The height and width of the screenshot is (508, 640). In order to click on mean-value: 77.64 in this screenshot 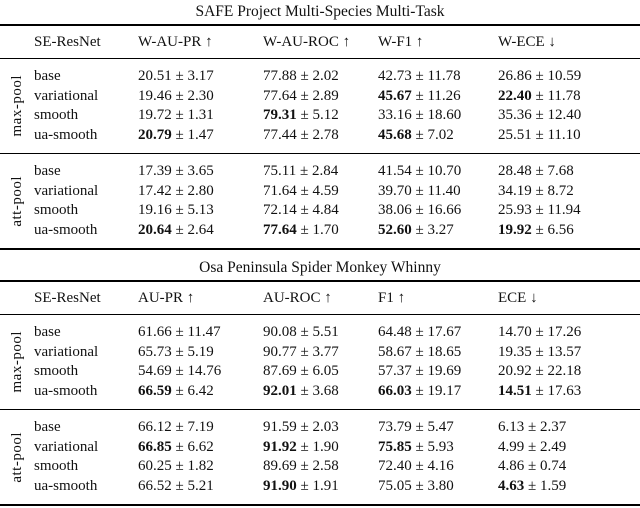, I will do `click(280, 229)`.